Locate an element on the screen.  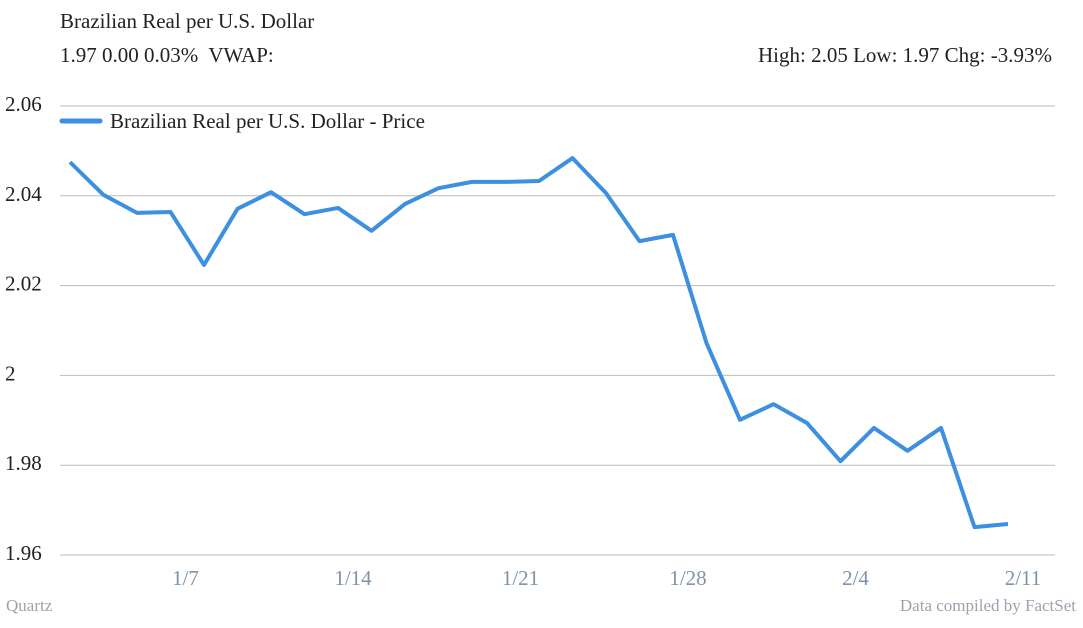
legend-label: Brazilian Real per U.S. Dollar - Price is located at coordinates (267, 121).